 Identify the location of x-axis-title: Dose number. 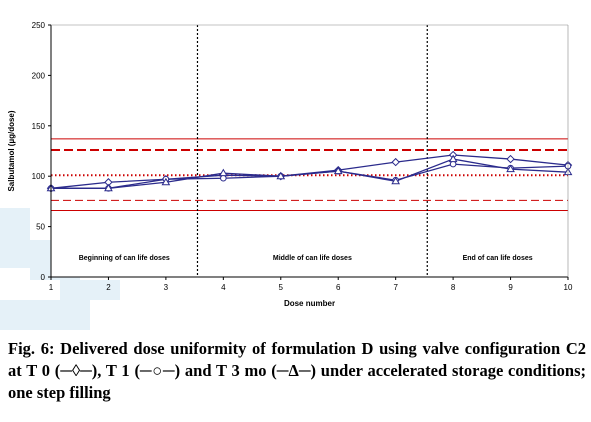
(309, 303).